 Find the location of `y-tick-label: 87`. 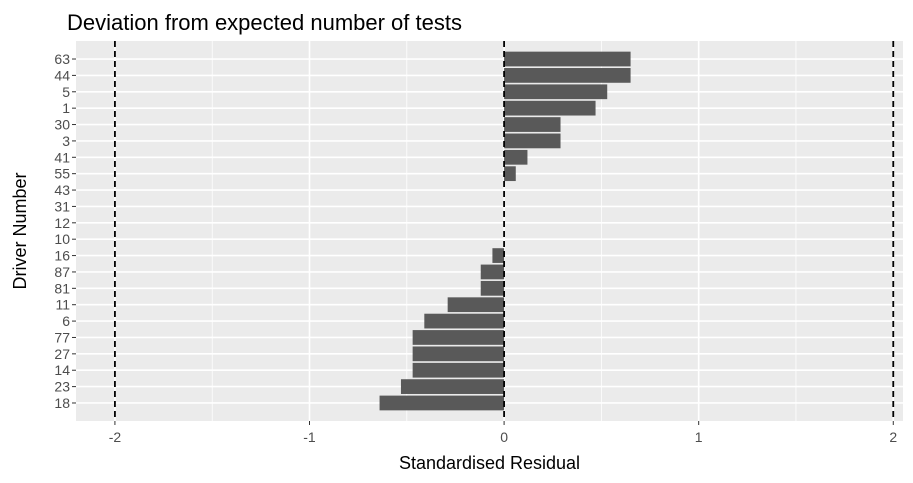

y-tick-label: 87 is located at coordinates (62, 272).